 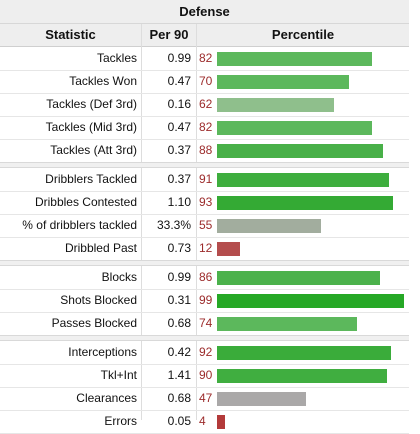 I want to click on stat-label: Shots Blocked, so click(x=98, y=300).